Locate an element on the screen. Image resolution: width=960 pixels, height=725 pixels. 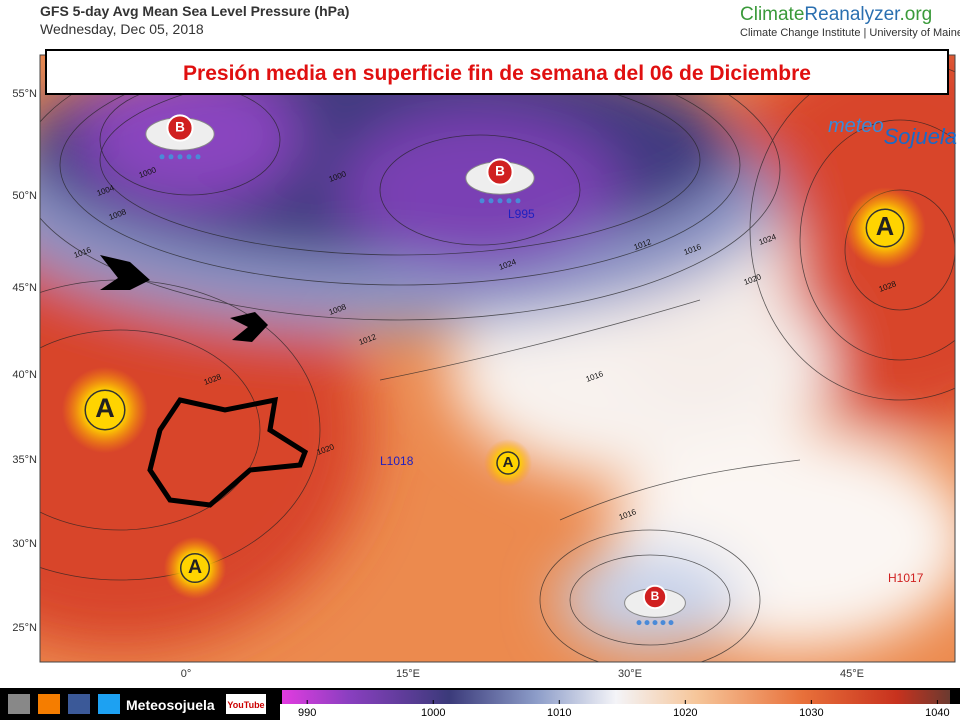
colorbar is located at coordinates (616, 697).